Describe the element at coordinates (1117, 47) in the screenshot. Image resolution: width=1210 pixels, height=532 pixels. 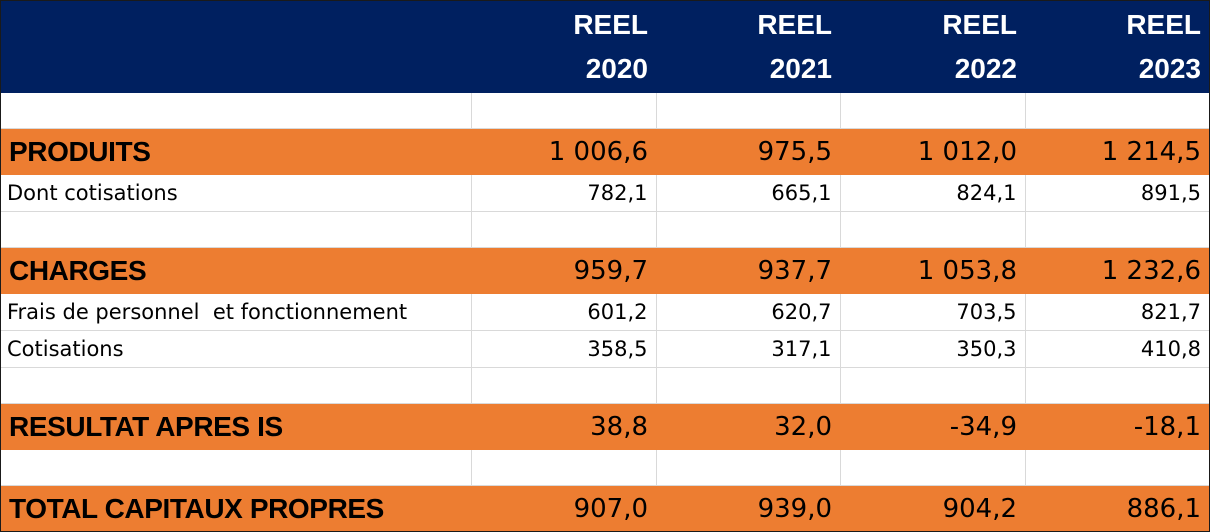
I see `header-cell-2023: REEL 2023` at that location.